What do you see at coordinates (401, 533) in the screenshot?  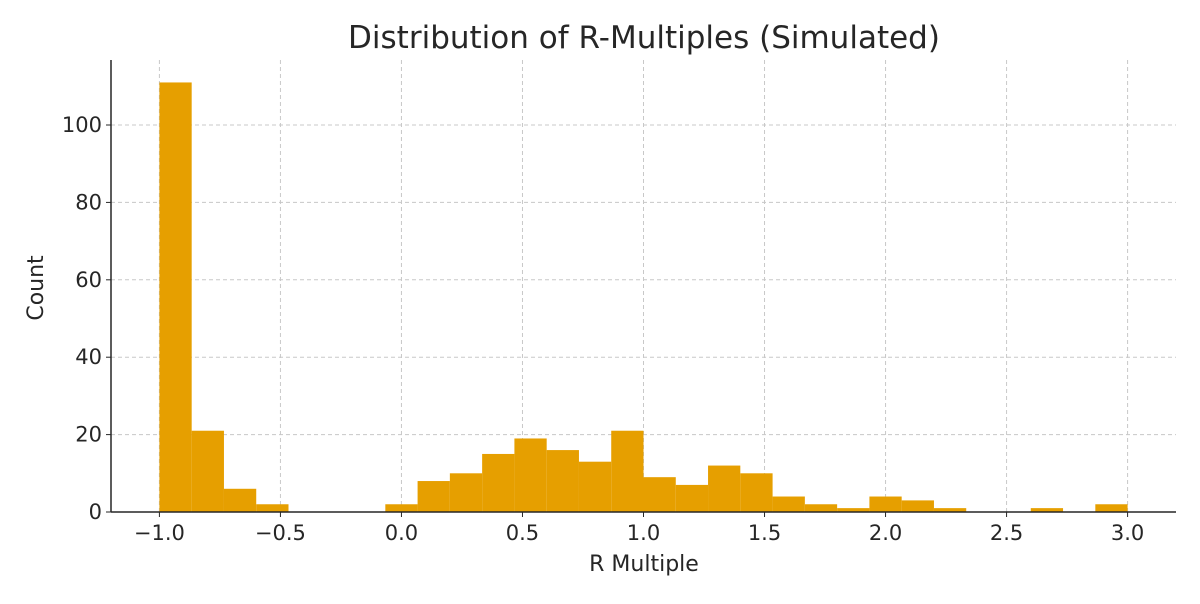 I see `x-tick-label: 0.0` at bounding box center [401, 533].